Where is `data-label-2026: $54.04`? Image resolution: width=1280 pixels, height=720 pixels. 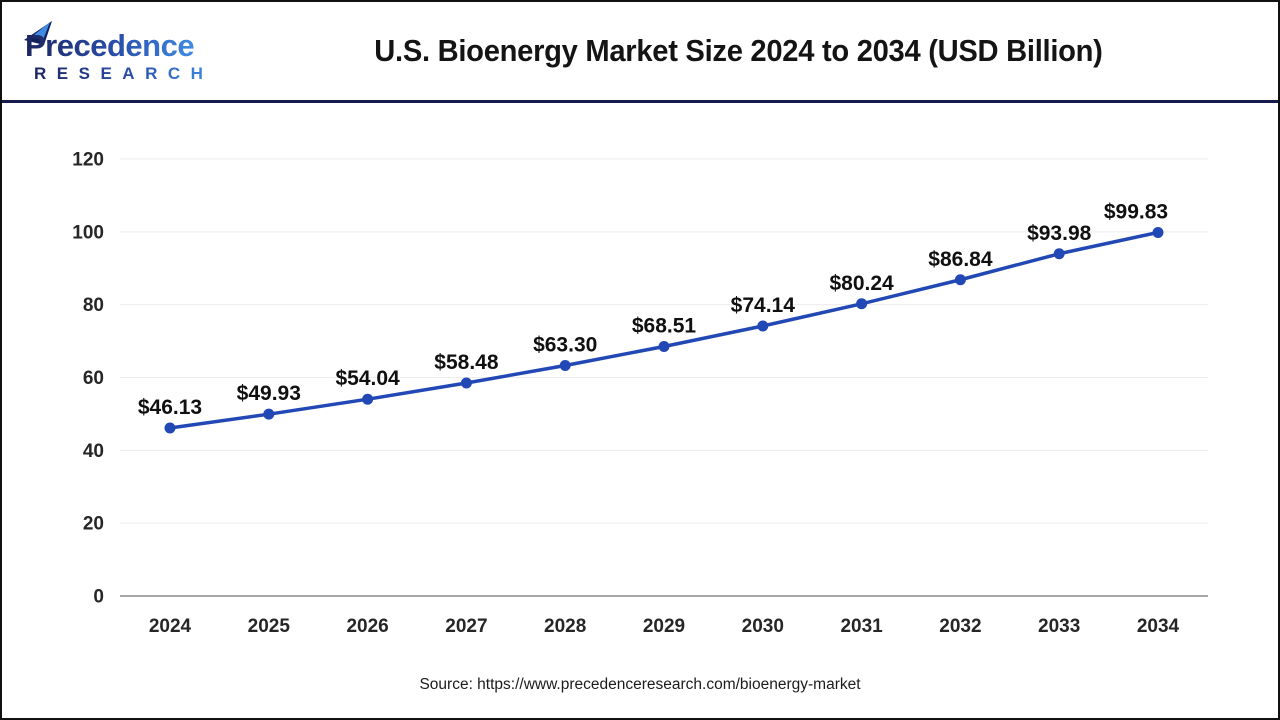
data-label-2026: $54.04 is located at coordinates (367, 378).